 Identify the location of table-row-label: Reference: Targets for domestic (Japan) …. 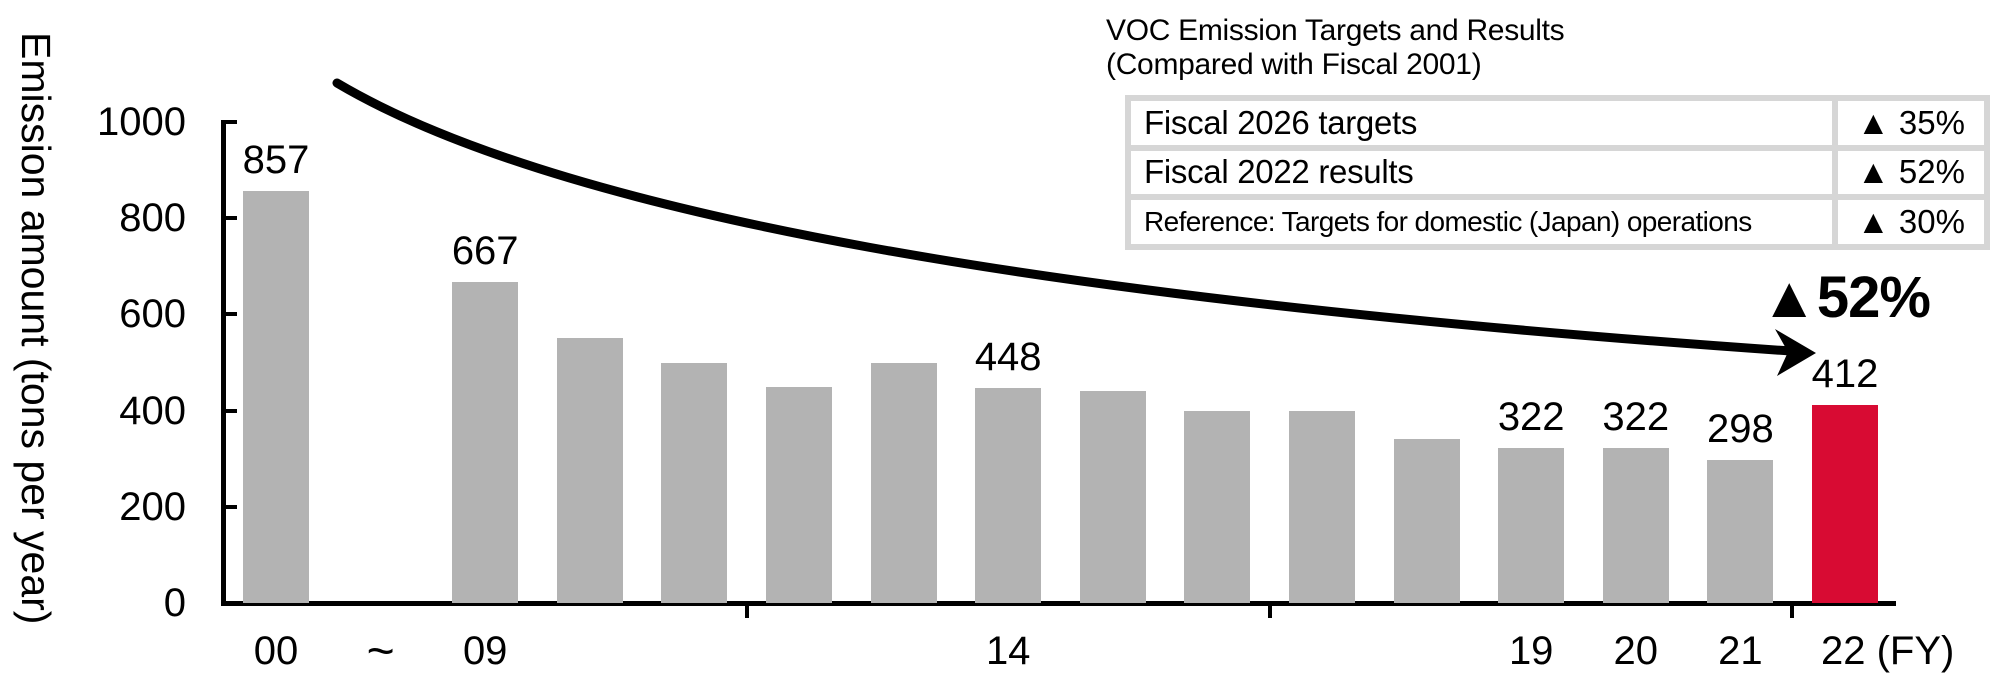
(1481, 222).